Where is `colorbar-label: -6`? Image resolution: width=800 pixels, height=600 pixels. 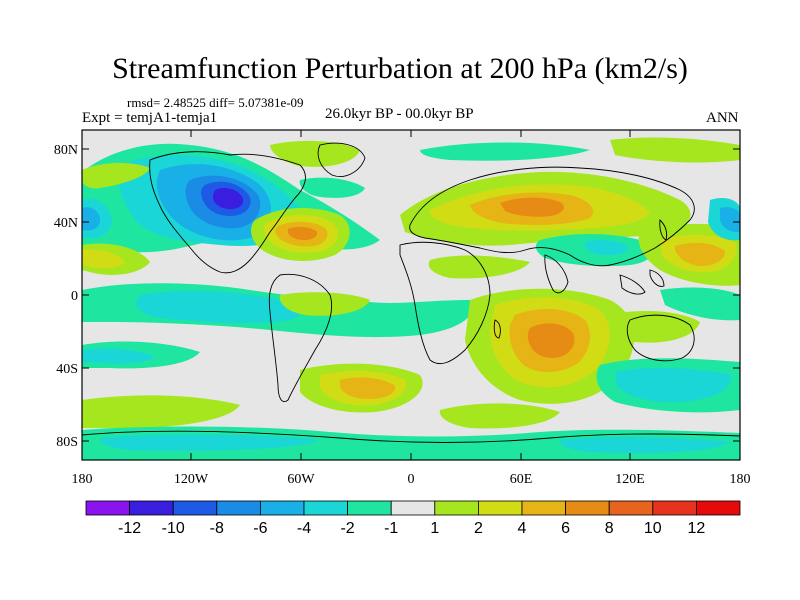
colorbar-label: -6 is located at coordinates (260, 528).